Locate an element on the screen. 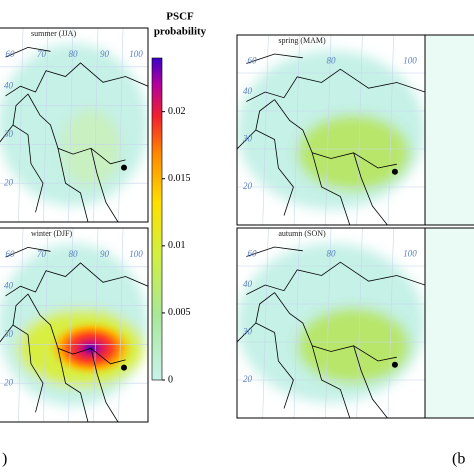  colorbar-tick-label: 0.01 is located at coordinates (177, 245).